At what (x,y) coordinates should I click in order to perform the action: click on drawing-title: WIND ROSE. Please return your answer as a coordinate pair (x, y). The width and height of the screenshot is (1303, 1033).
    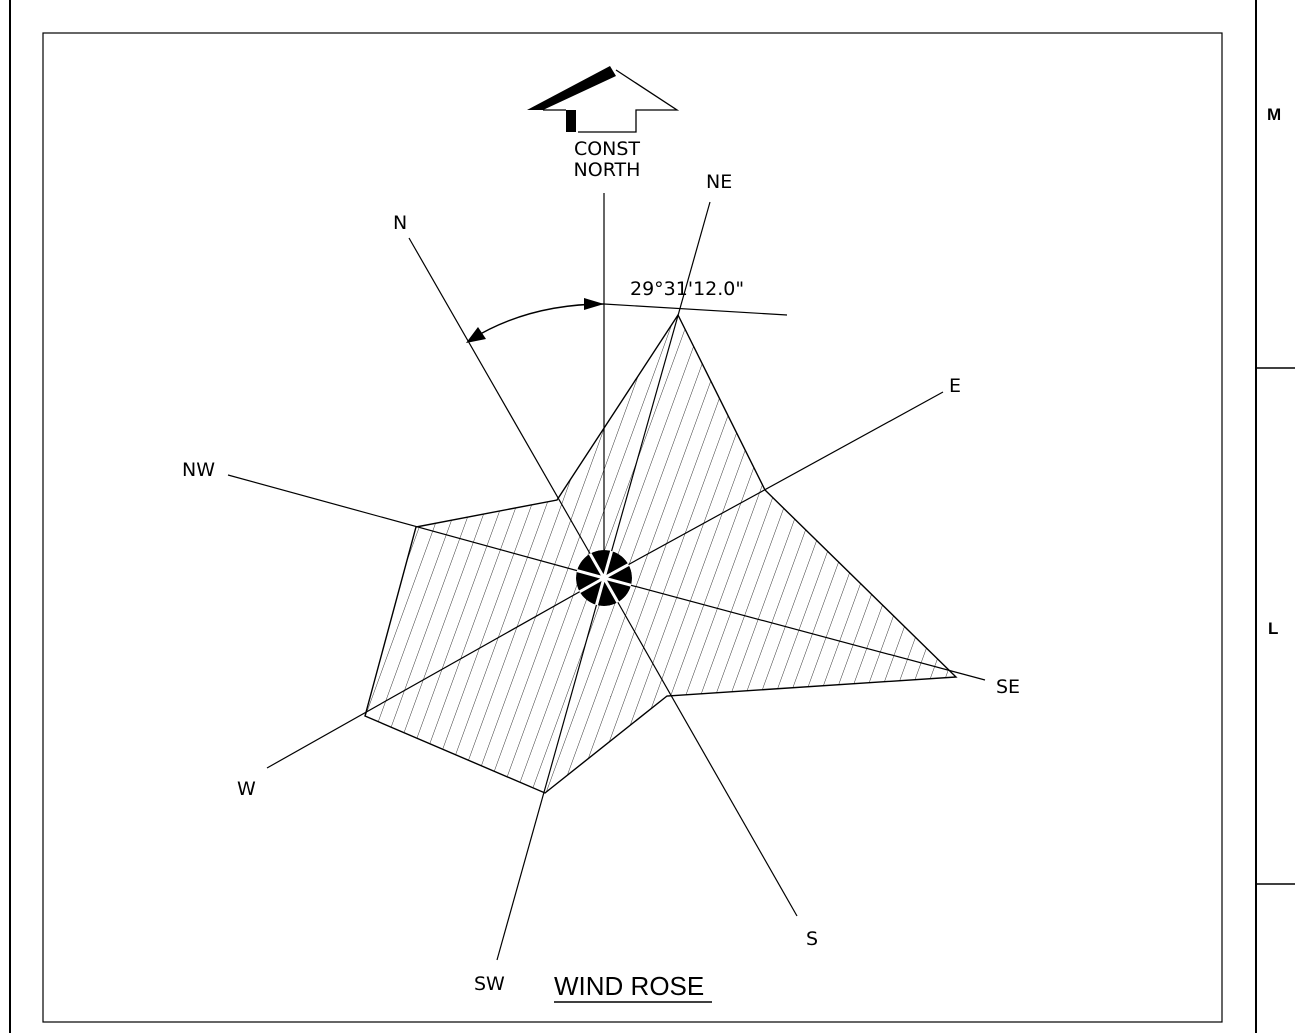
    Looking at the image, I should click on (629, 986).